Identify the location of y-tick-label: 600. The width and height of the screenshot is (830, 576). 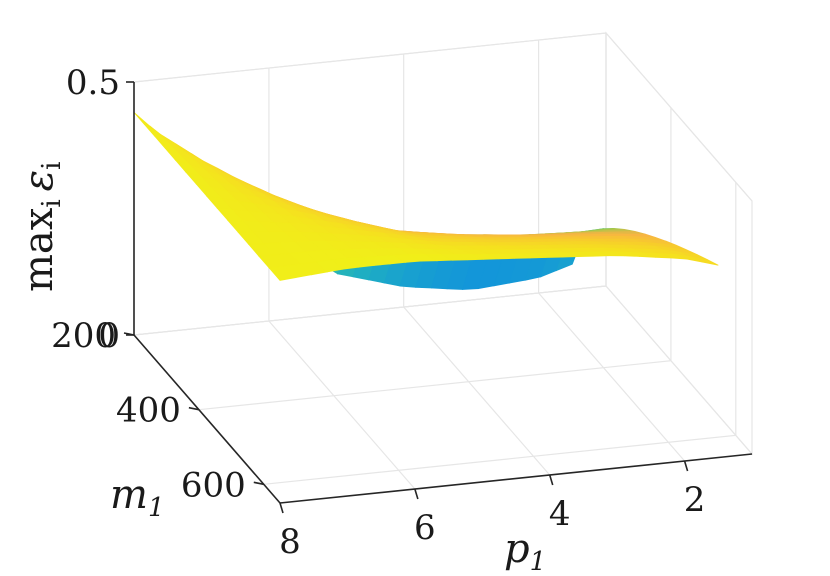
(213, 485).